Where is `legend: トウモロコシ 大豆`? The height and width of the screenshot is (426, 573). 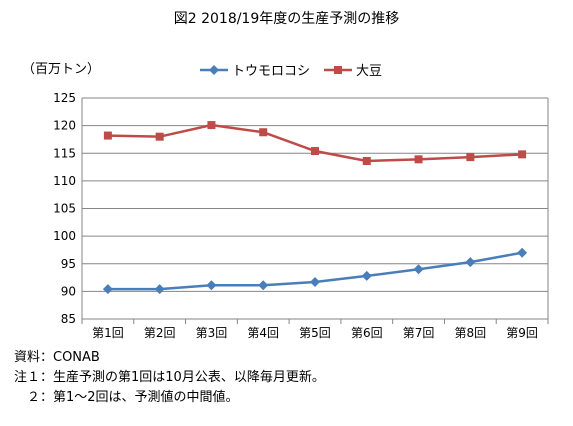
legend: トウモロコシ 大豆 is located at coordinates (291, 71).